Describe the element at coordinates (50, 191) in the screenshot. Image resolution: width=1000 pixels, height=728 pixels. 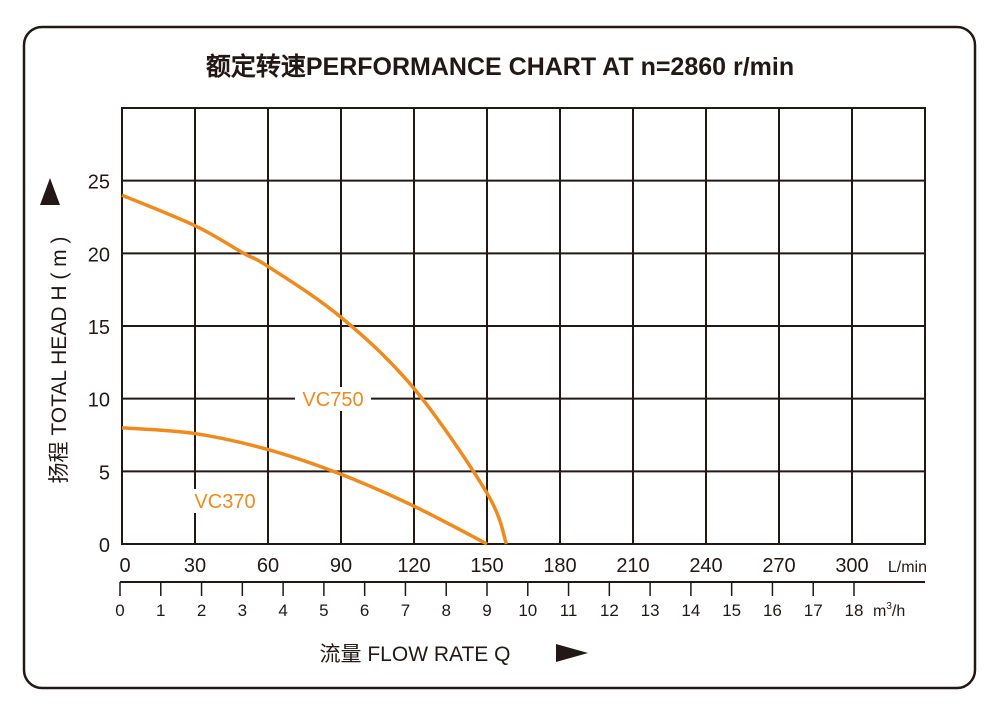
I see `y-arrow-icon` at that location.